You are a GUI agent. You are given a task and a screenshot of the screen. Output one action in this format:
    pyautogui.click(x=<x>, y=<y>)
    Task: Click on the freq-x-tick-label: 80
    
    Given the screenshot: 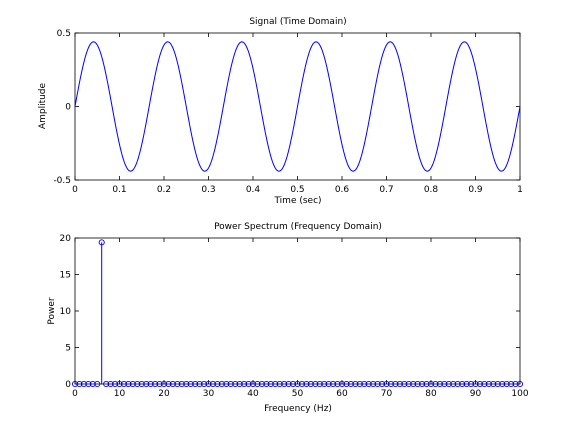 What is the action you would take?
    pyautogui.click(x=431, y=394)
    